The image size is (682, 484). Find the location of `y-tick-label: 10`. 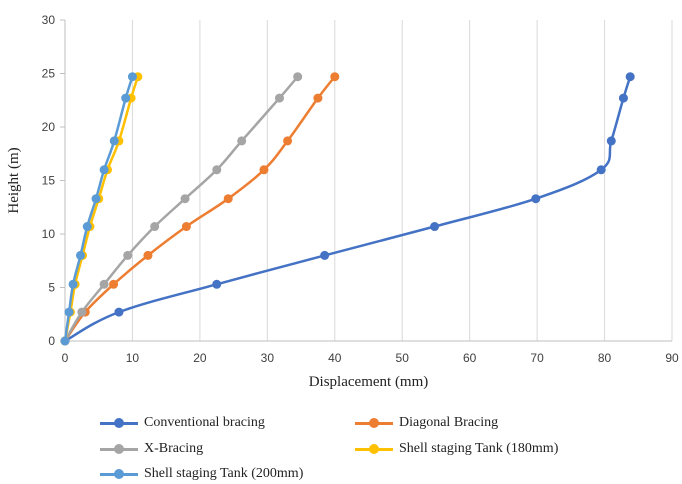

y-tick-label: 10 is located at coordinates (49, 234).